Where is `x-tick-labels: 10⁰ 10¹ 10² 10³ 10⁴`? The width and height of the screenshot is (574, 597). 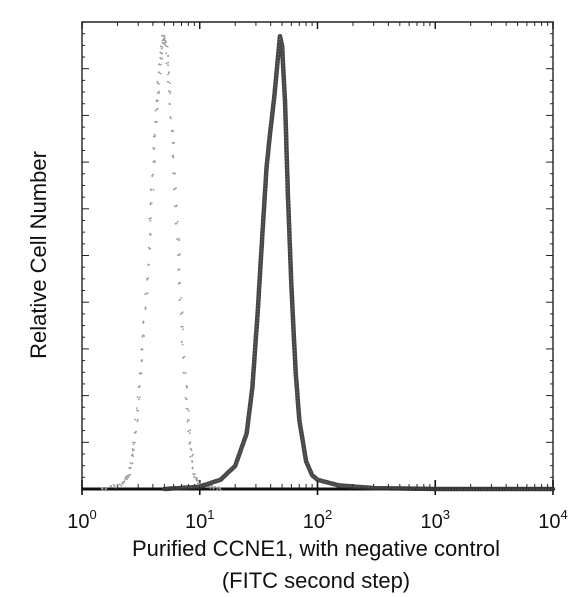 x-tick-labels: 10⁰ 10¹ 10² 10³ 10⁴ is located at coordinates (317, 520).